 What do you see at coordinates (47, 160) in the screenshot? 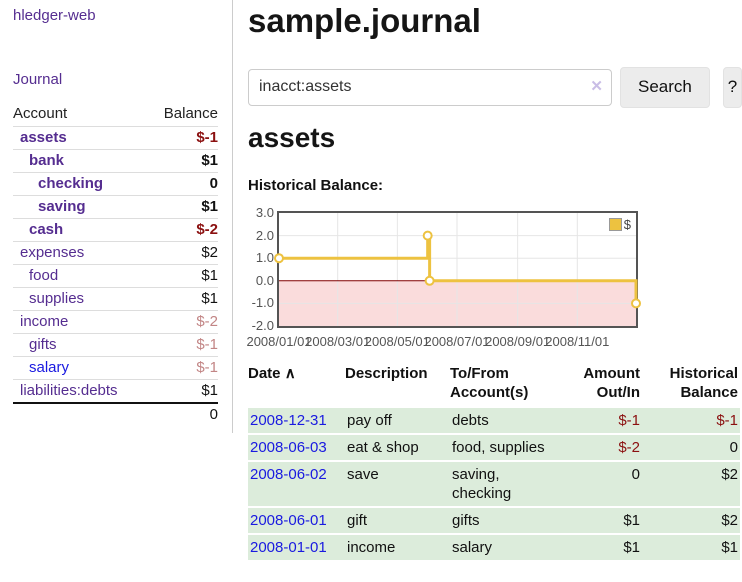
I see `sidebar-account-link: bank` at bounding box center [47, 160].